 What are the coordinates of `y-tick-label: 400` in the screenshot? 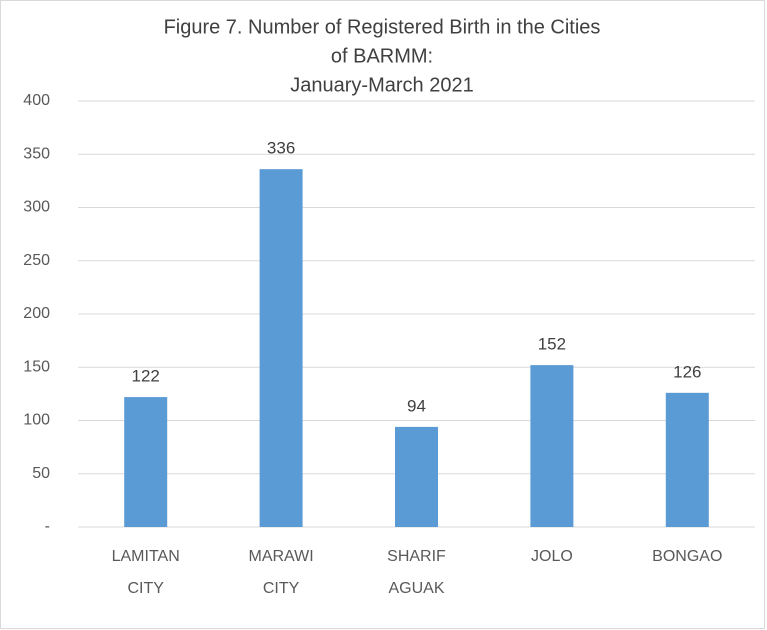 It's located at (36, 100).